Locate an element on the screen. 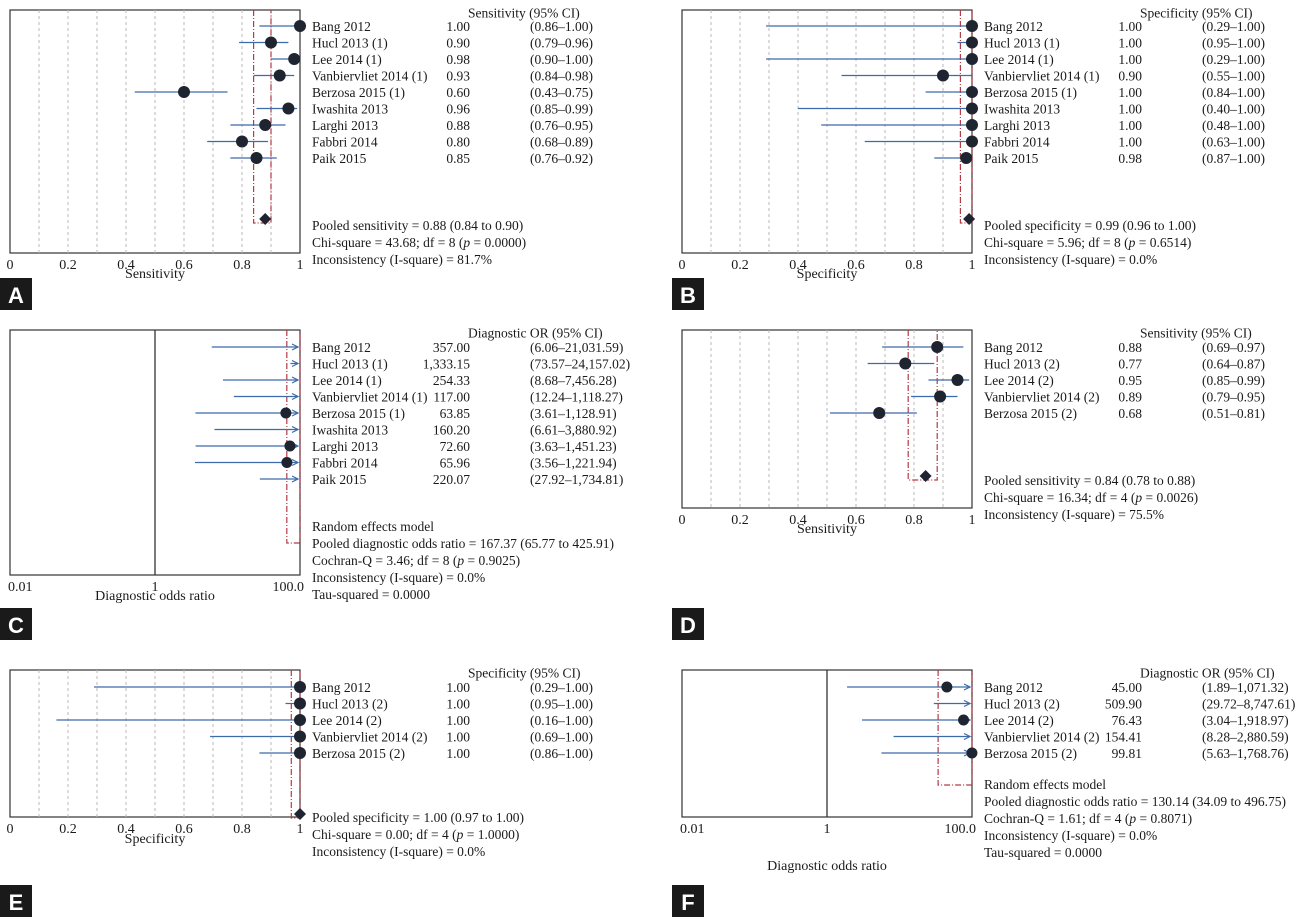 The image size is (1311, 924). ci-value: (3.61–1,128.91) is located at coordinates (573, 413).